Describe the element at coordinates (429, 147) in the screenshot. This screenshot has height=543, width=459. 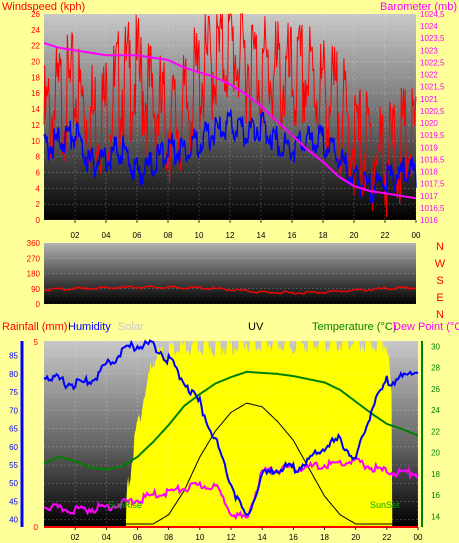
I see `barometer-tick-label: 1019` at that location.